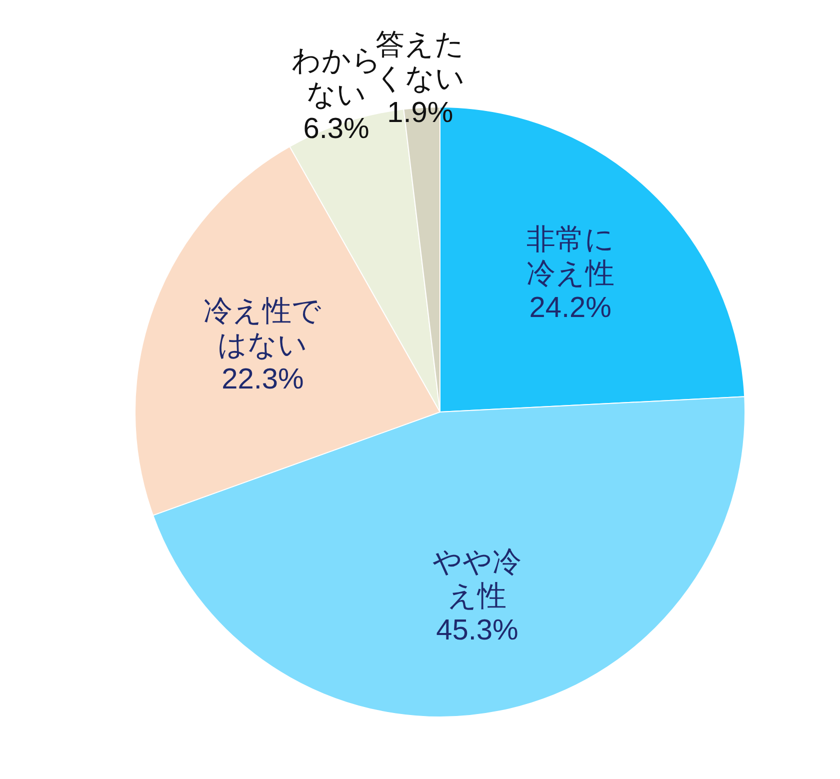 This screenshot has width=840, height=779. What do you see at coordinates (570, 308) in the screenshot?
I see `data-label: 24.2%` at bounding box center [570, 308].